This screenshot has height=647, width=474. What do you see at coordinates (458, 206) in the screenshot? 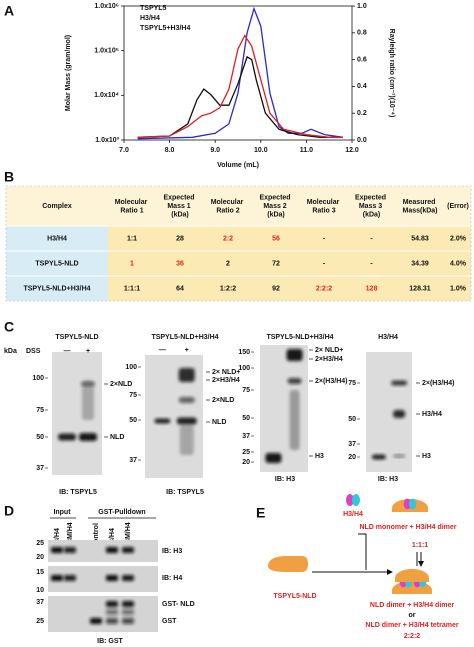
I see `table-header-cell: (Error)` at bounding box center [458, 206].